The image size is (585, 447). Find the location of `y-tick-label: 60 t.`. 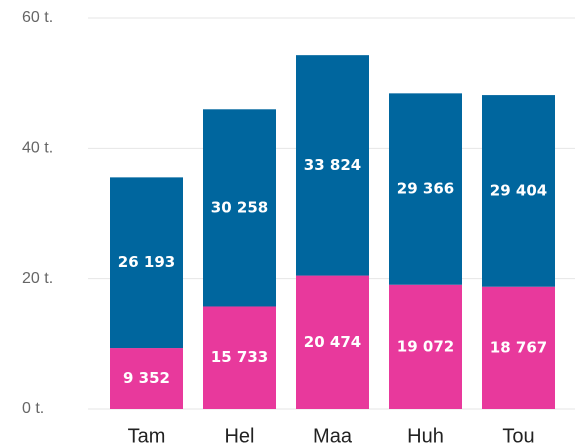

y-tick-label: 60 t. is located at coordinates (37, 17).